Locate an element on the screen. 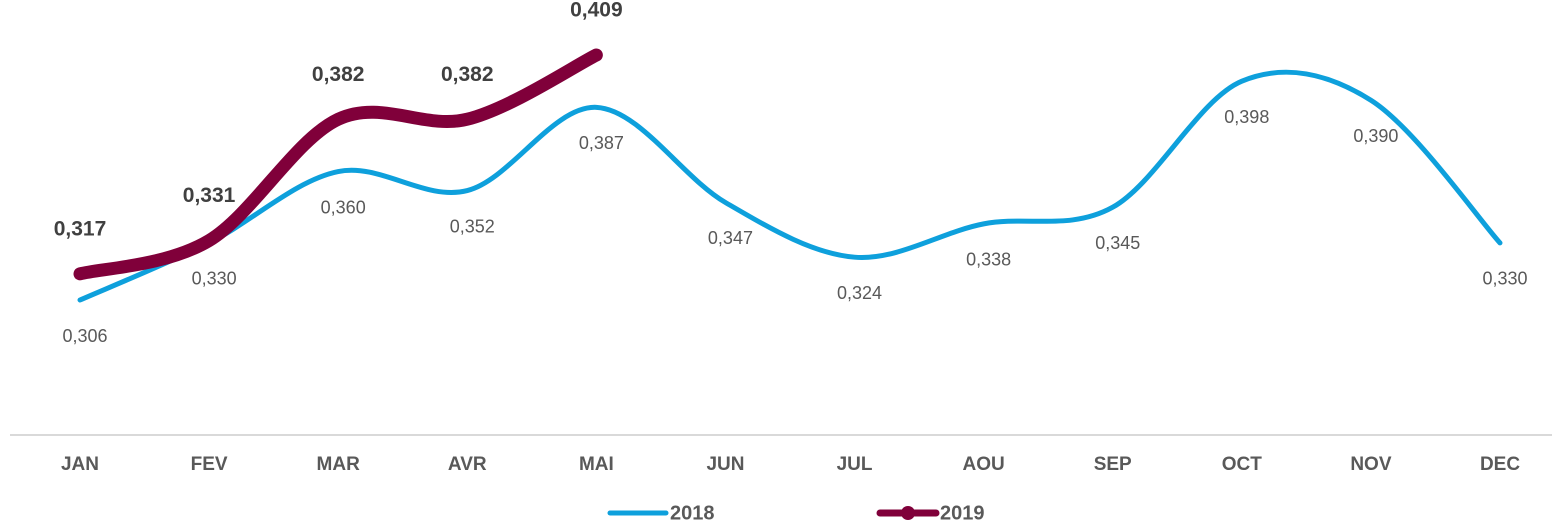  x-tick-label: AOU is located at coordinates (984, 464).